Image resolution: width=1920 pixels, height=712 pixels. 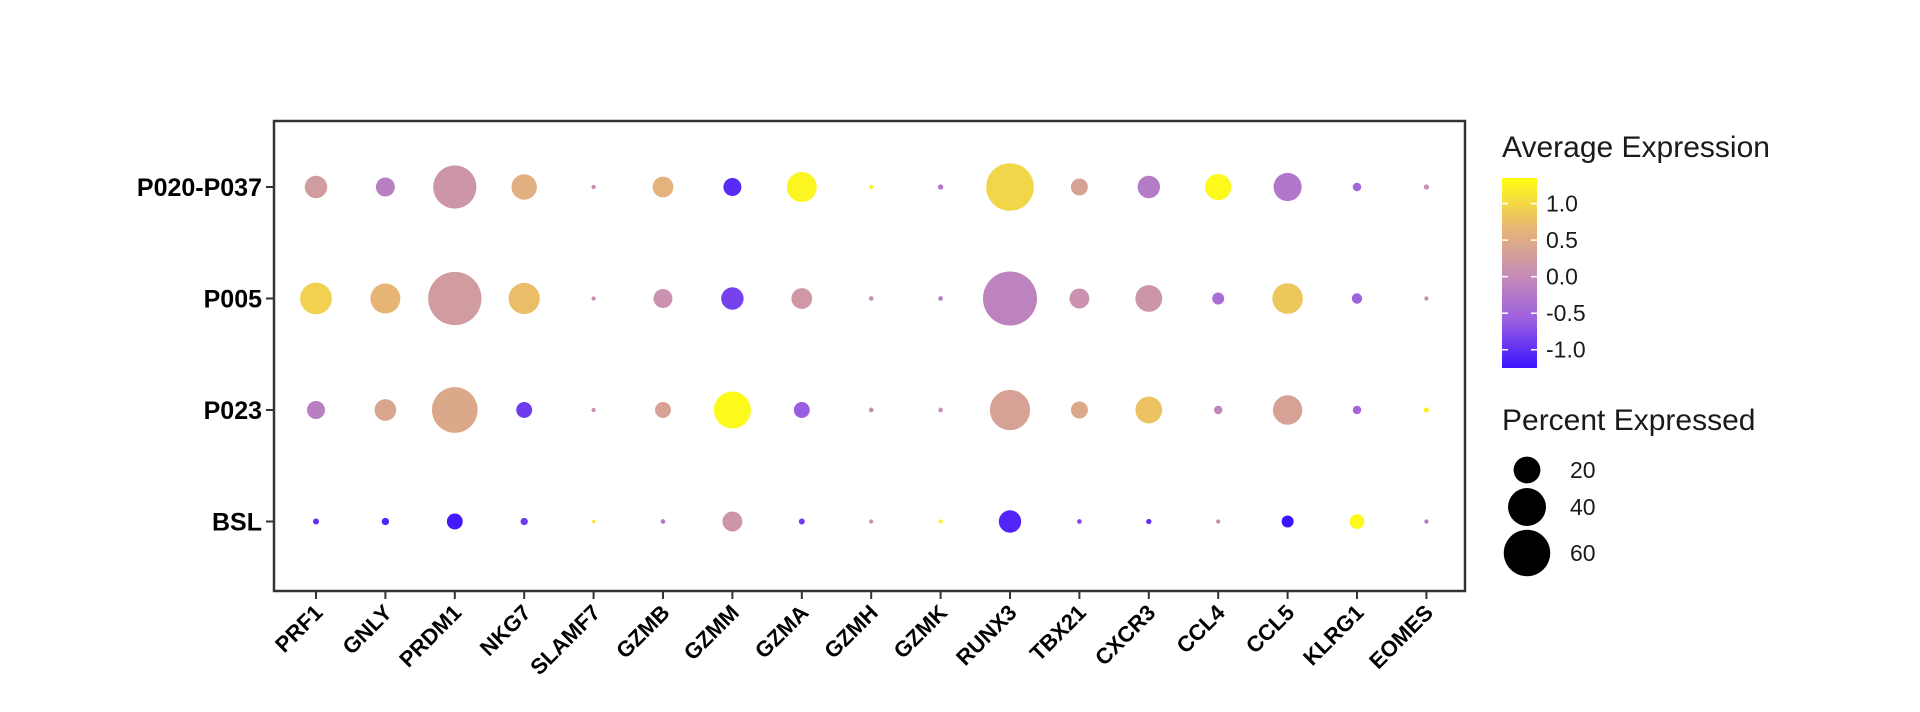 What do you see at coordinates (1566, 313) in the screenshot?
I see `color-tick-label: -0.5` at bounding box center [1566, 313].